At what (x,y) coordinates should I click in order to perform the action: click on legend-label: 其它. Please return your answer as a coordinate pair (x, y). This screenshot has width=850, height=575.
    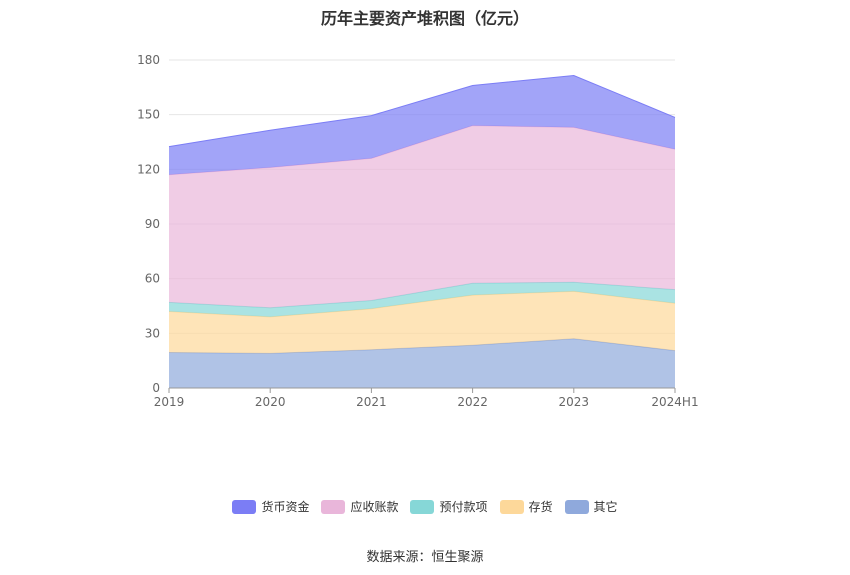
    Looking at the image, I should click on (605, 507).